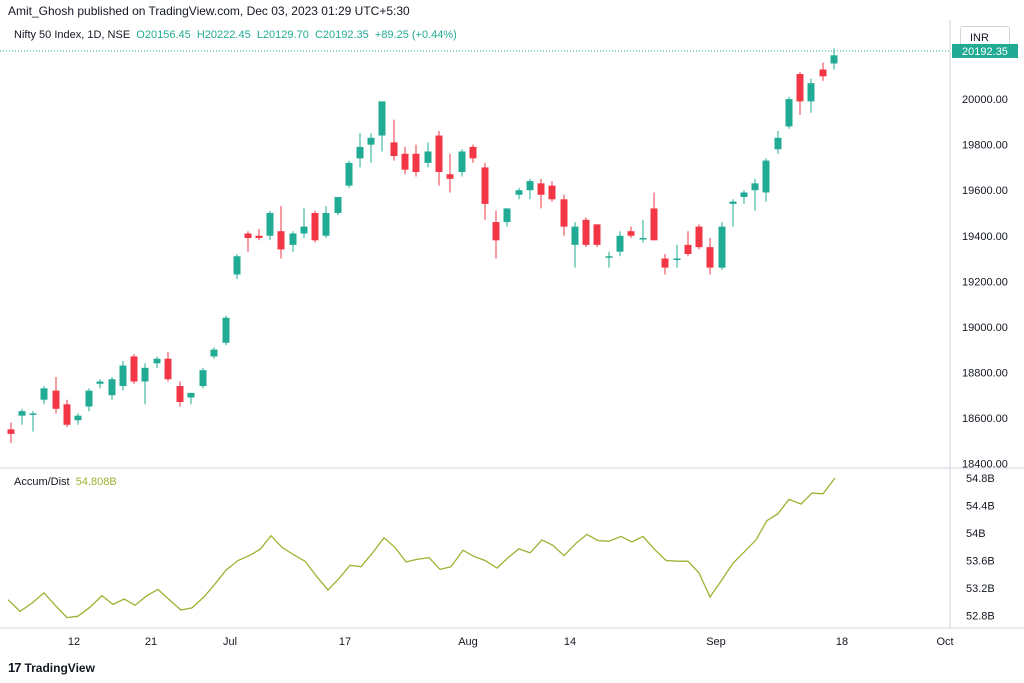  What do you see at coordinates (341, 35) in the screenshot?
I see `close-value: C20192.35` at bounding box center [341, 35].